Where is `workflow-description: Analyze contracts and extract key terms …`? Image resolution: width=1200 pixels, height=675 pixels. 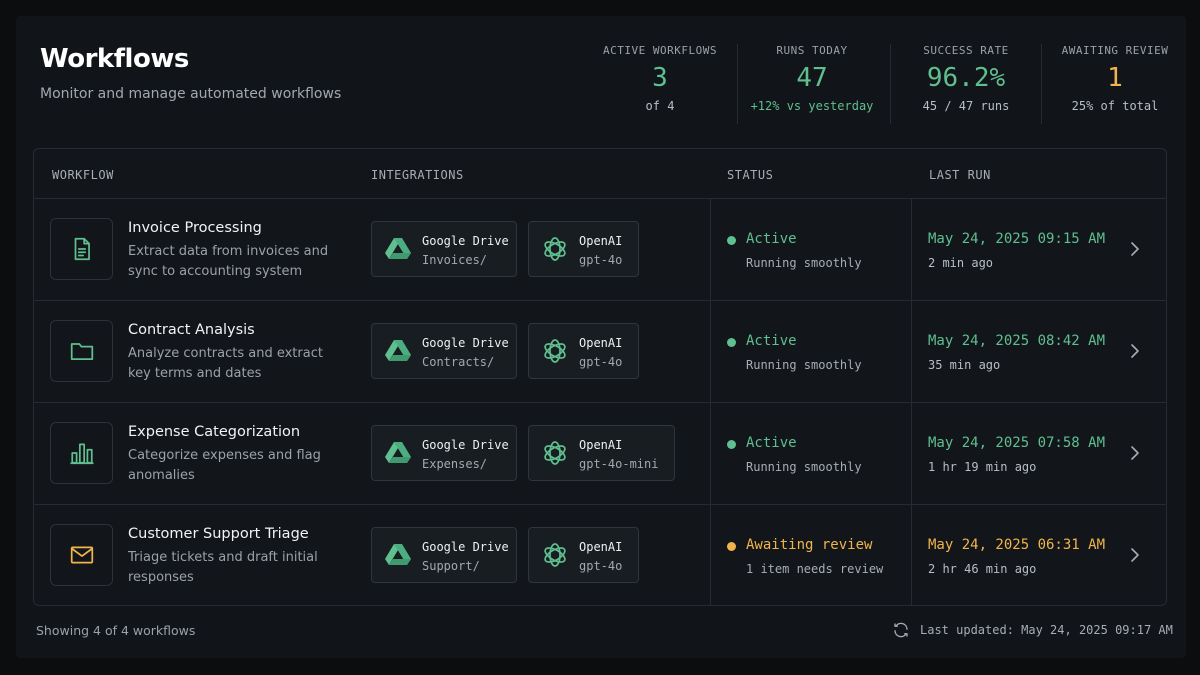 workflow-description: Analyze contracts and extract key terms … is located at coordinates (225, 363).